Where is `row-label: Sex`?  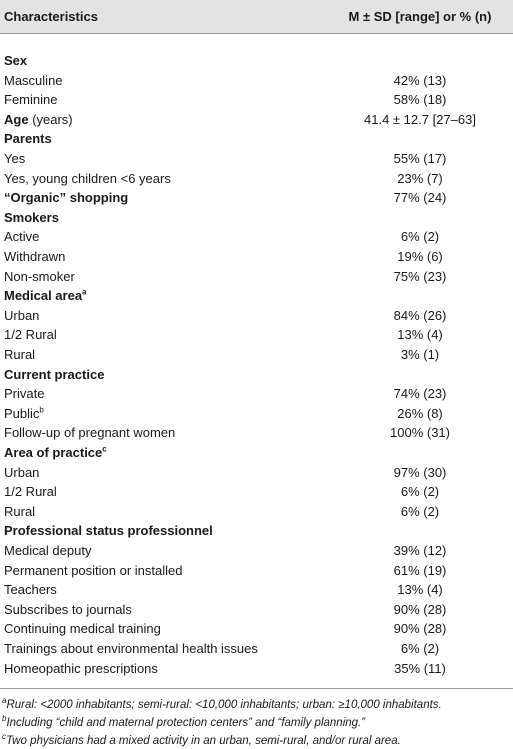
row-label: Sex is located at coordinates (16, 60).